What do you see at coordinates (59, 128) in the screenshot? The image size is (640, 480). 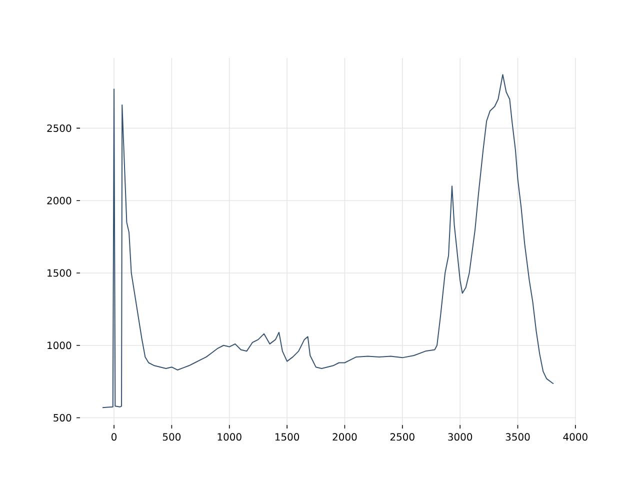 I see `y-tick-label: 2500` at bounding box center [59, 128].